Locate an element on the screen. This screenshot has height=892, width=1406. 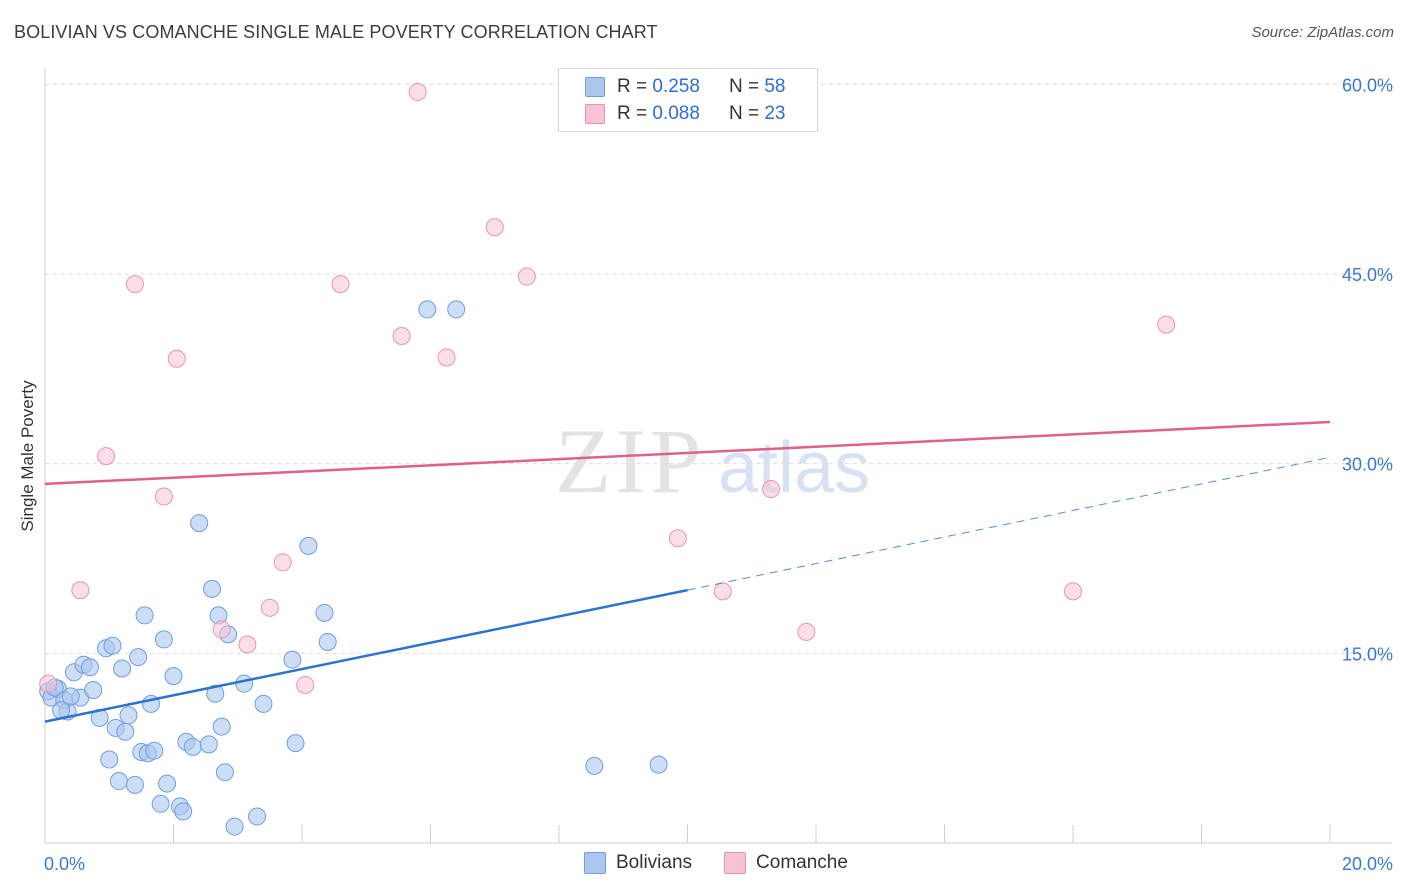
bolivians-r-value: 0.258 is located at coordinates (676, 86).